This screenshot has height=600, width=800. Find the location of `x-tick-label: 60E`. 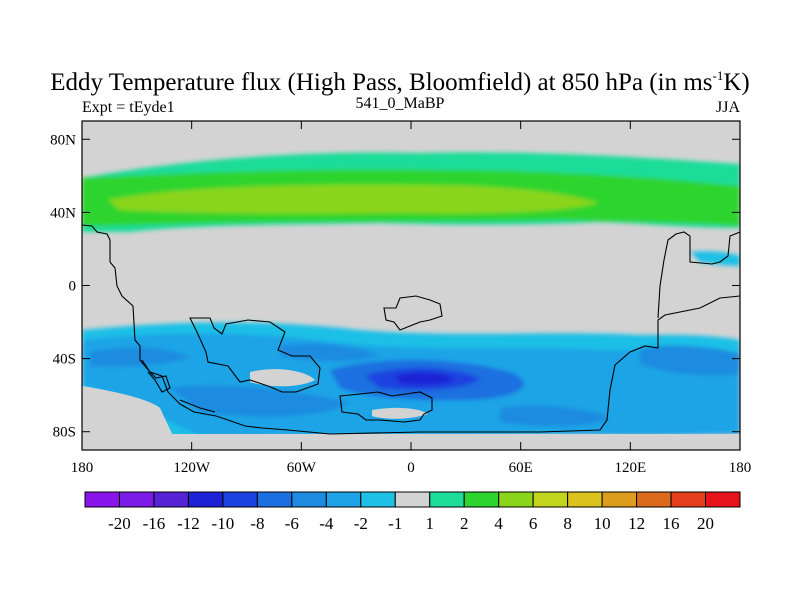

x-tick-label: 60E is located at coordinates (521, 468).